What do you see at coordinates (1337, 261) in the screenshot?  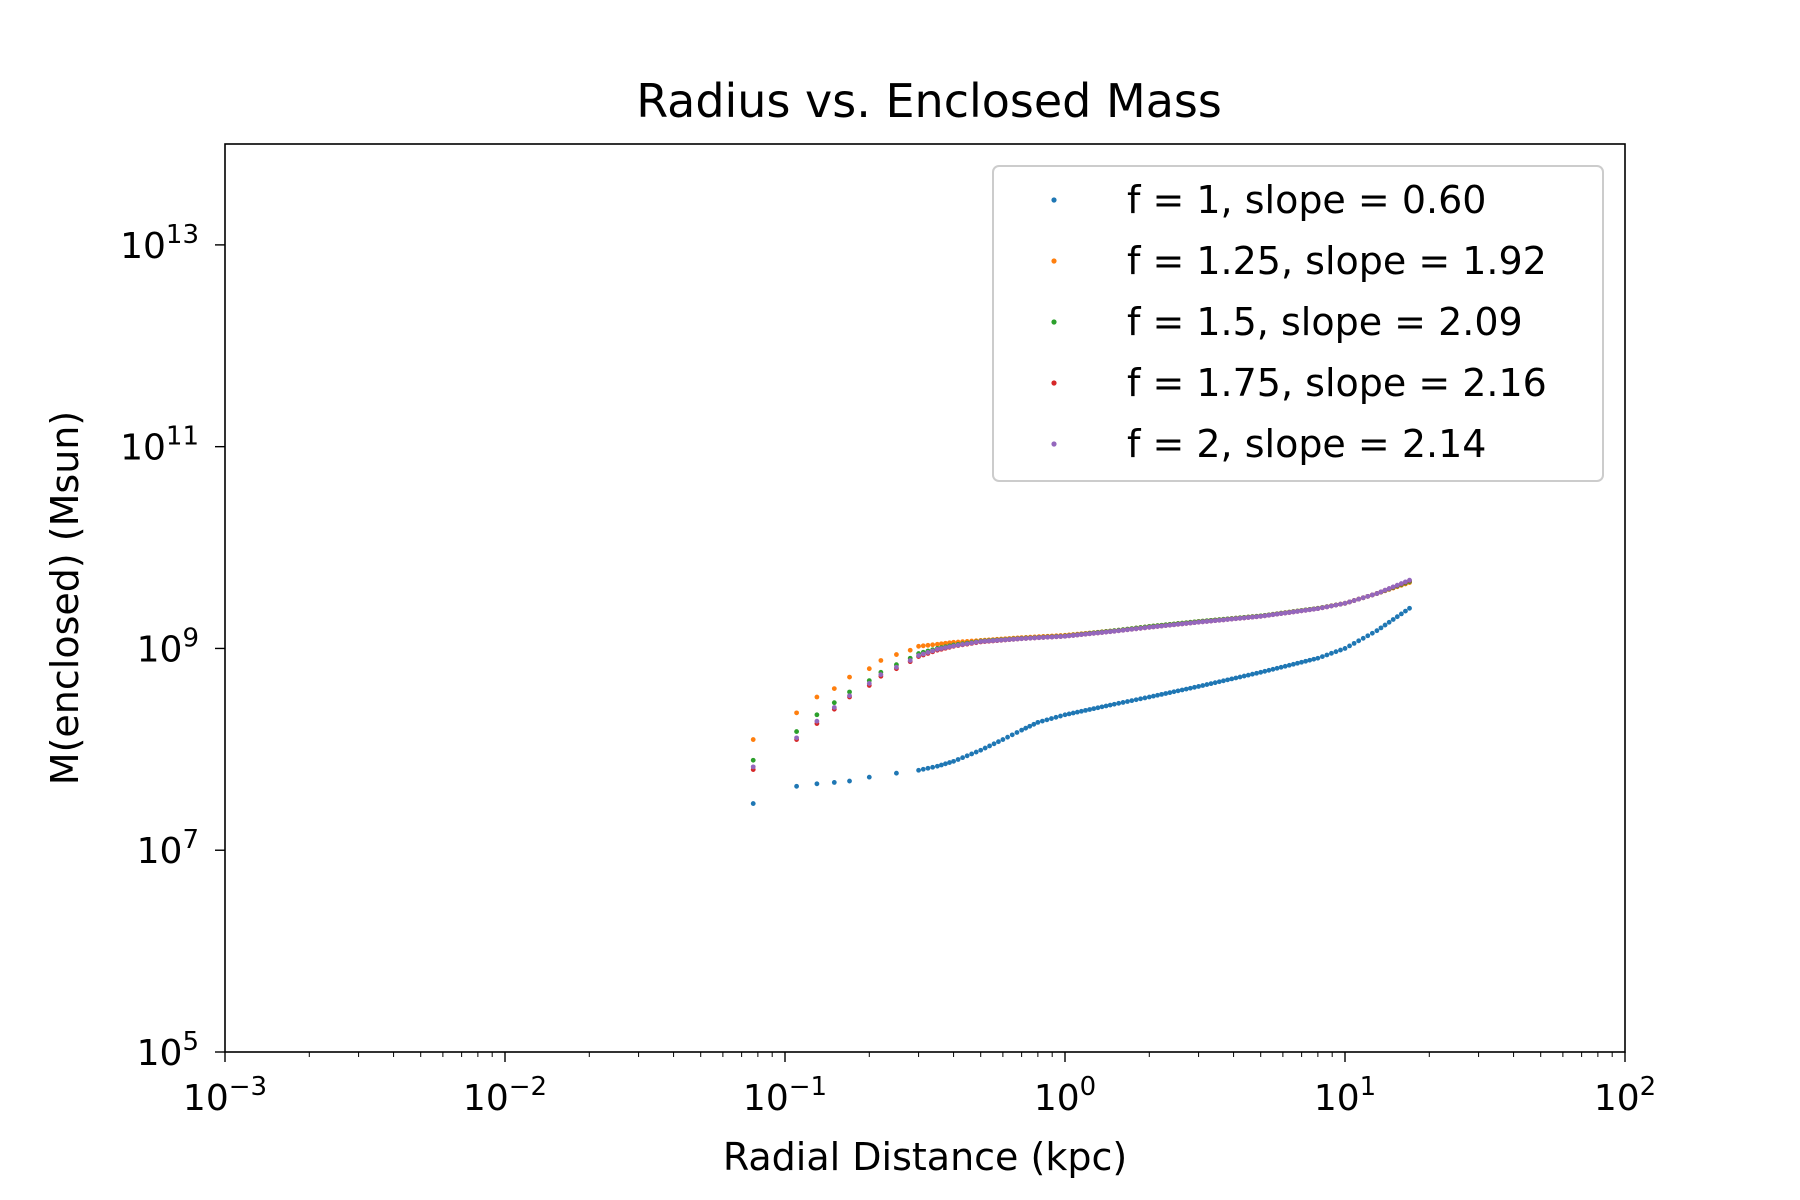 I see `legend-label: f = 1.25, slope = 1.92` at bounding box center [1337, 261].